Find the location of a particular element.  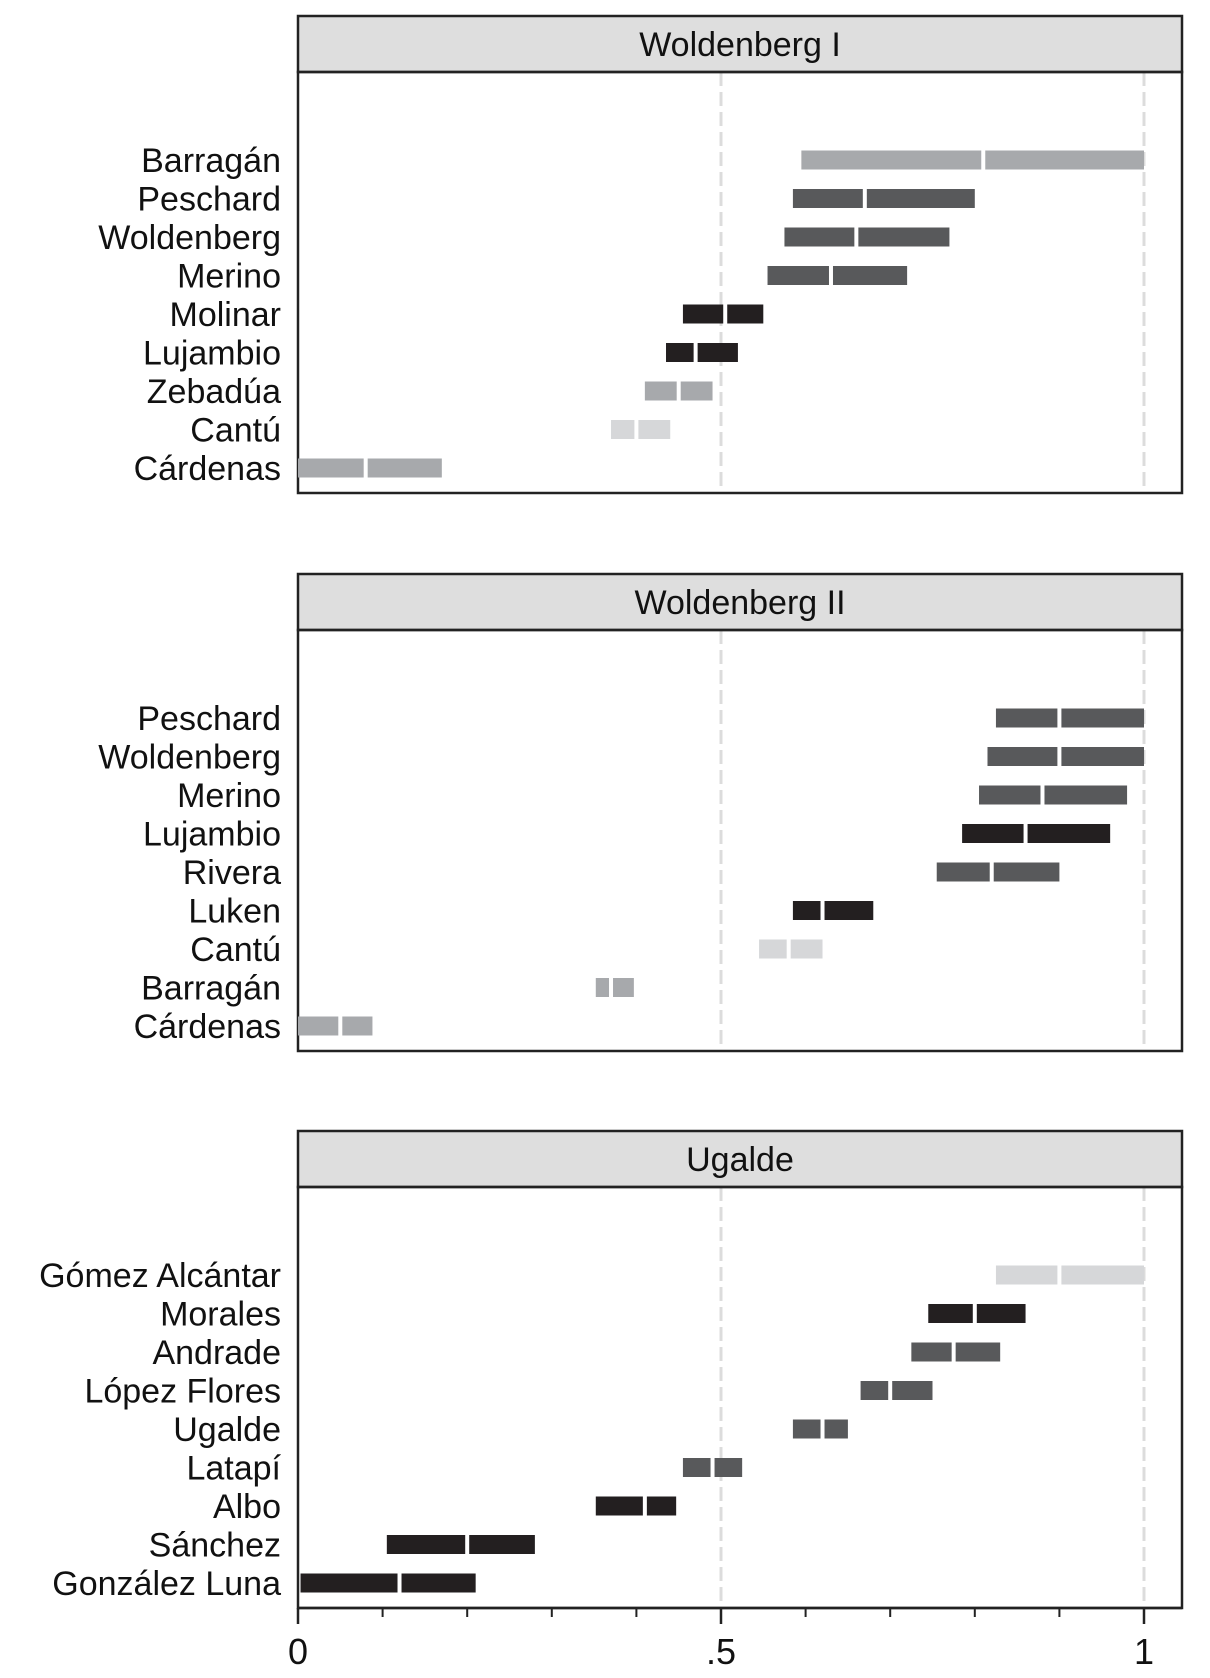

row-label: Gómez Alcántar is located at coordinates (160, 1276).